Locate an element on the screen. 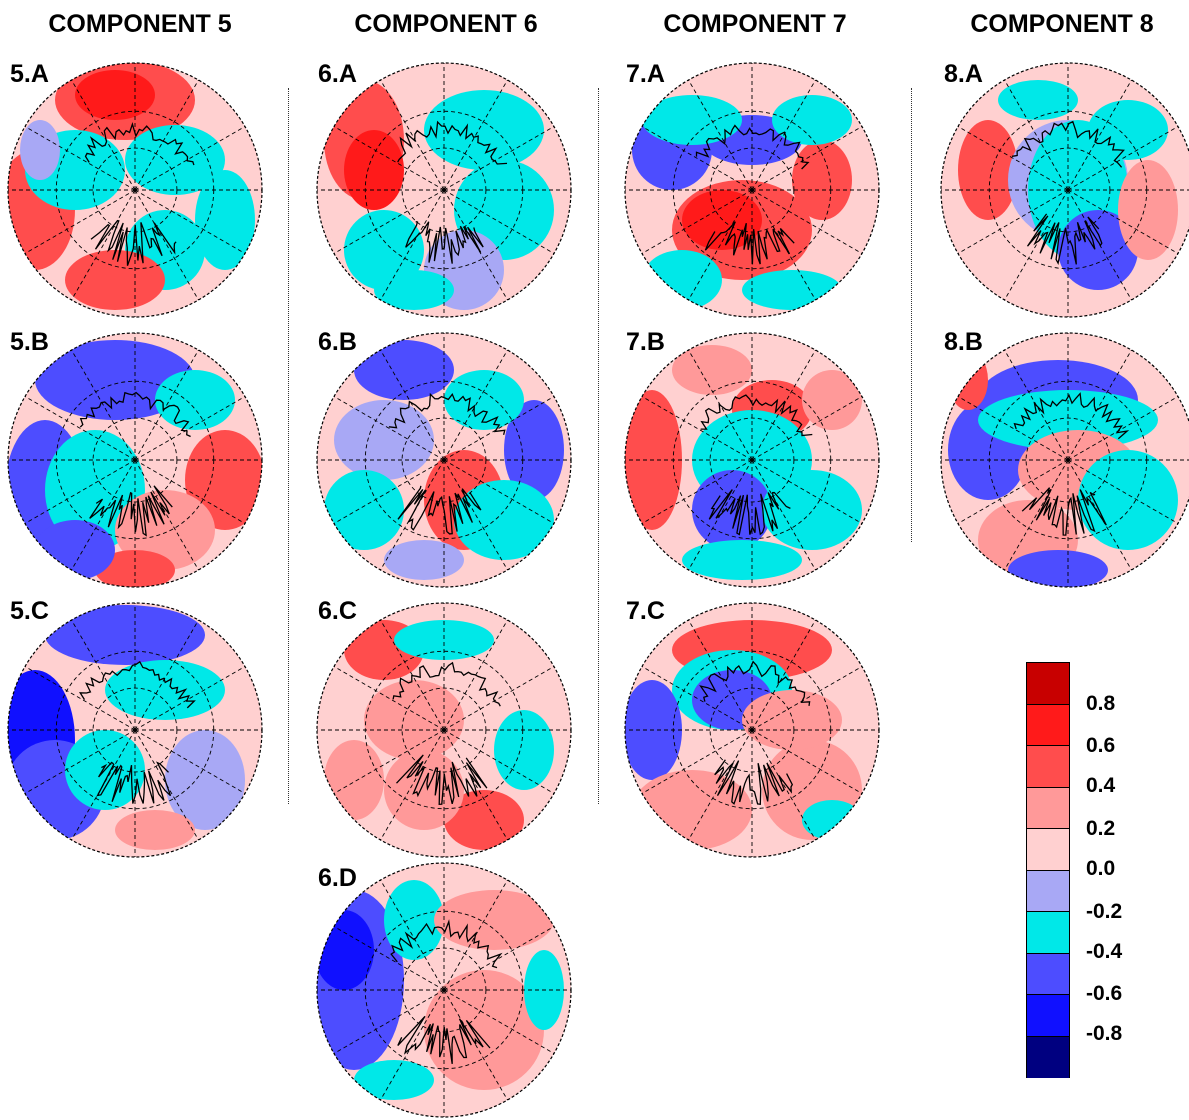  panel-label-6d: 6.D is located at coordinates (337, 878).